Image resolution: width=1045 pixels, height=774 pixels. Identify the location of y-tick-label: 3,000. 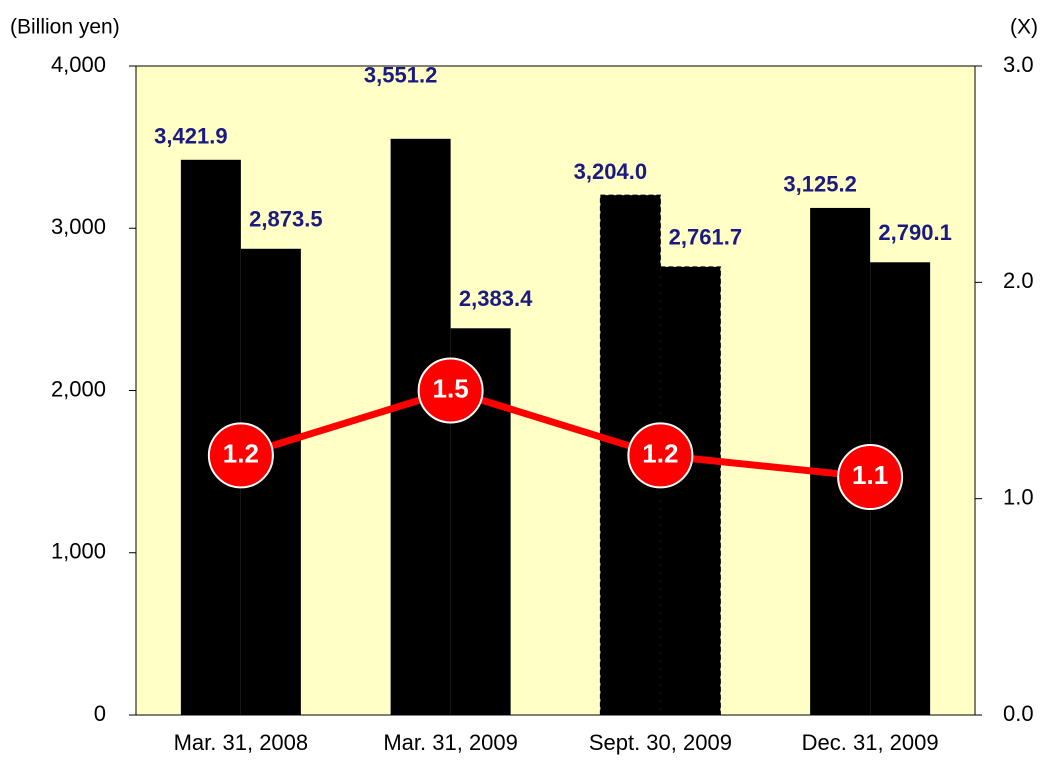
(78, 226).